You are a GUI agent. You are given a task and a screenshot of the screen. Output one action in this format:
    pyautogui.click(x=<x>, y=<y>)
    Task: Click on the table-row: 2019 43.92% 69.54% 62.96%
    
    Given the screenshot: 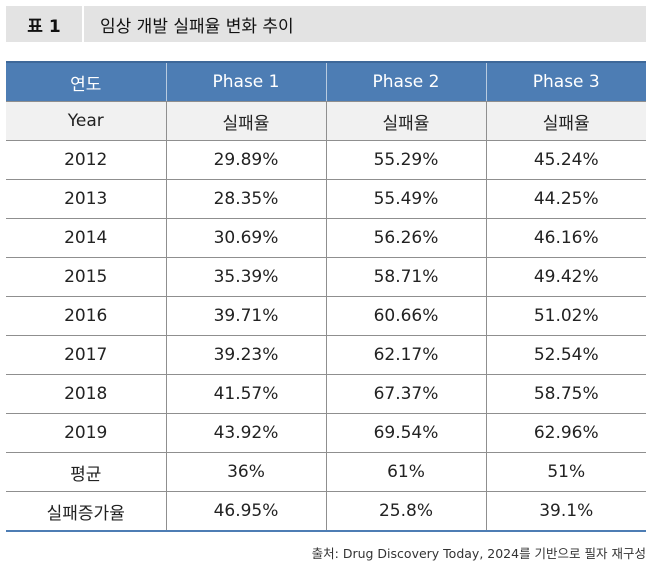 What is the action you would take?
    pyautogui.click(x=326, y=433)
    